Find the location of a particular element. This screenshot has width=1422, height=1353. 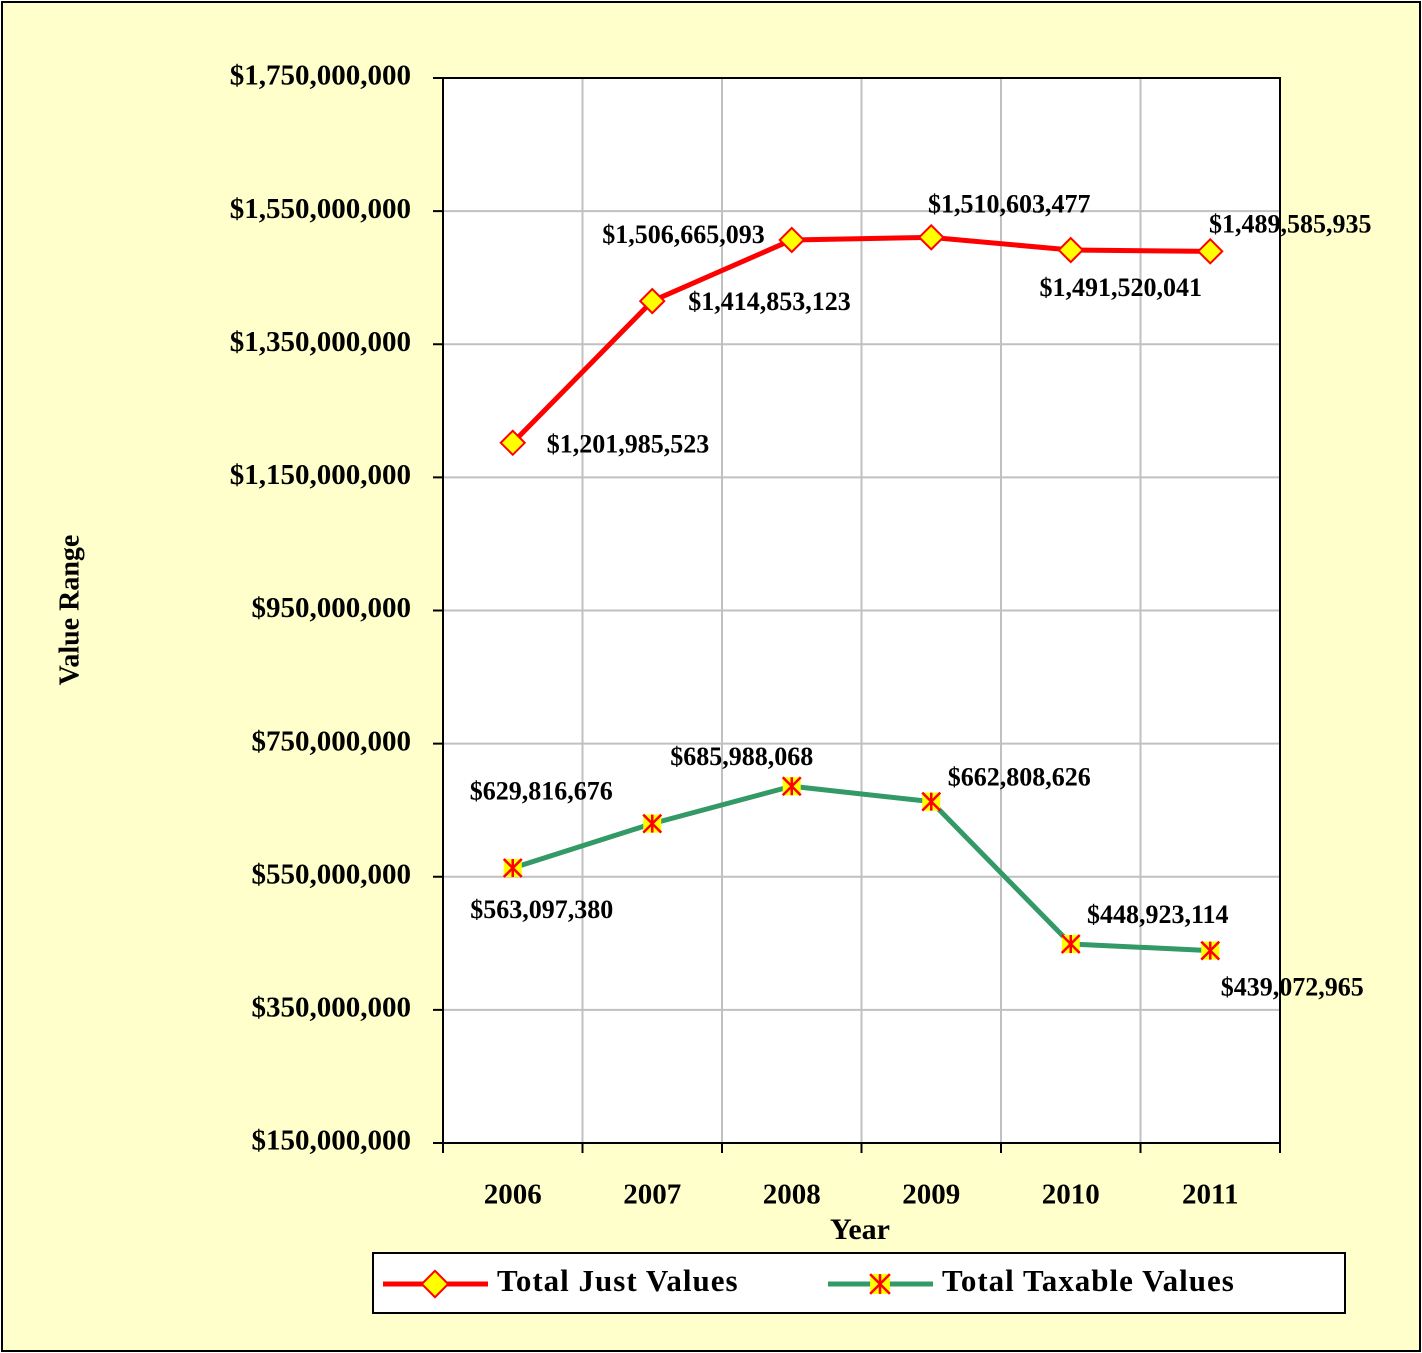

y-tick-label: $950,000,000 is located at coordinates (332, 608).